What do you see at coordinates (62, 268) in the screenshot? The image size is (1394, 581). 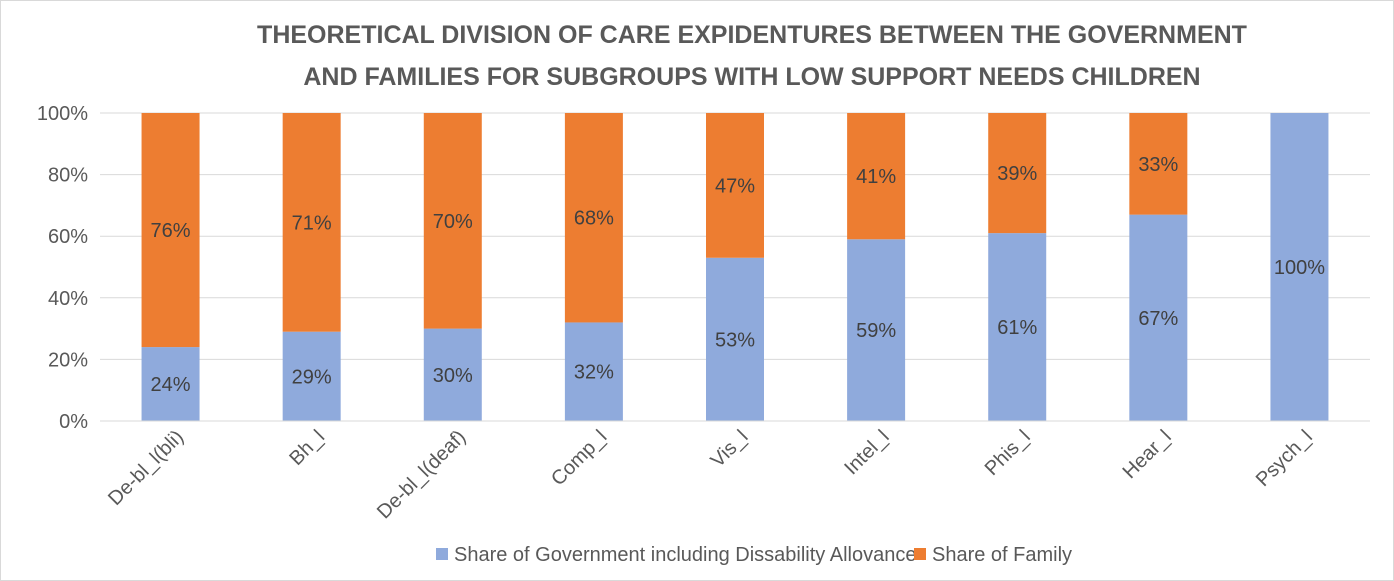 I see `y-axis: 0% 20% 40% 60% 80% 100%` at bounding box center [62, 268].